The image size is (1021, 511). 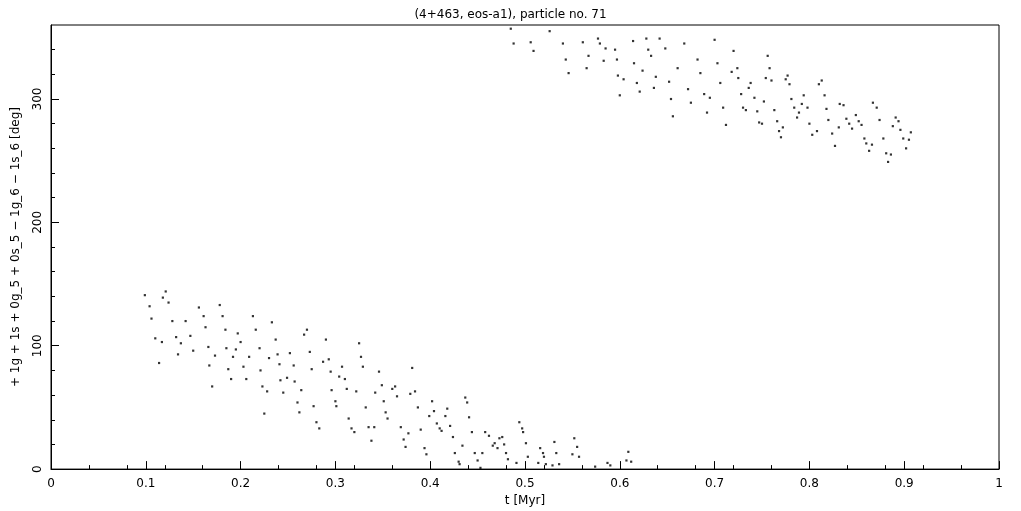 What do you see at coordinates (37, 346) in the screenshot?
I see `y-tick-label: 100` at bounding box center [37, 346].